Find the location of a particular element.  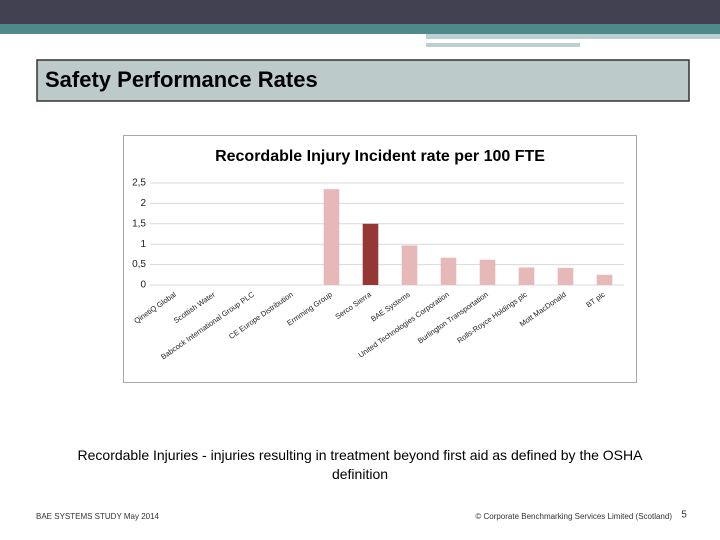

footer-left: BAE SYSTEMS STUDY May 2014 is located at coordinates (98, 516).